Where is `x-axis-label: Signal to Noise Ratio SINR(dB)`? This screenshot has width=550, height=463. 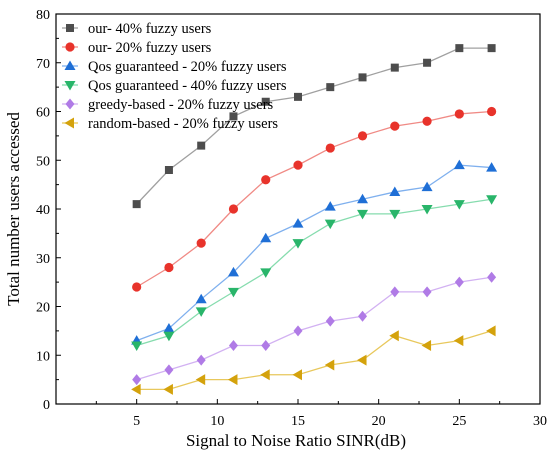
x-axis-label: Signal to Noise Ratio SINR(dB) is located at coordinates (296, 440).